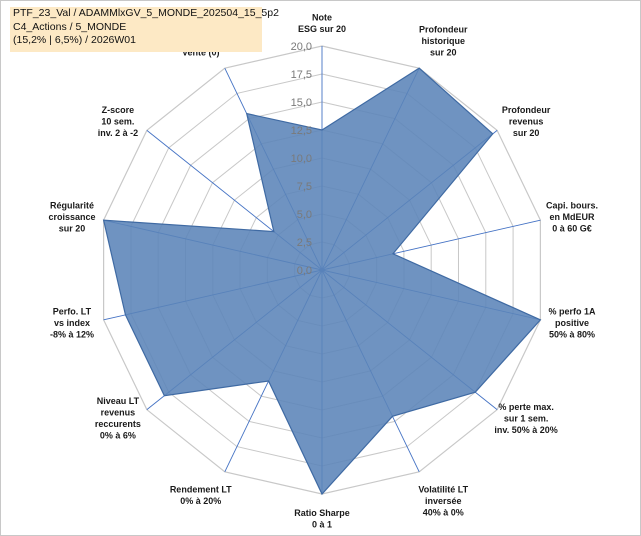 This screenshot has width=641, height=536. I want to click on axis-label-line: sur 1 sem., so click(526, 418).